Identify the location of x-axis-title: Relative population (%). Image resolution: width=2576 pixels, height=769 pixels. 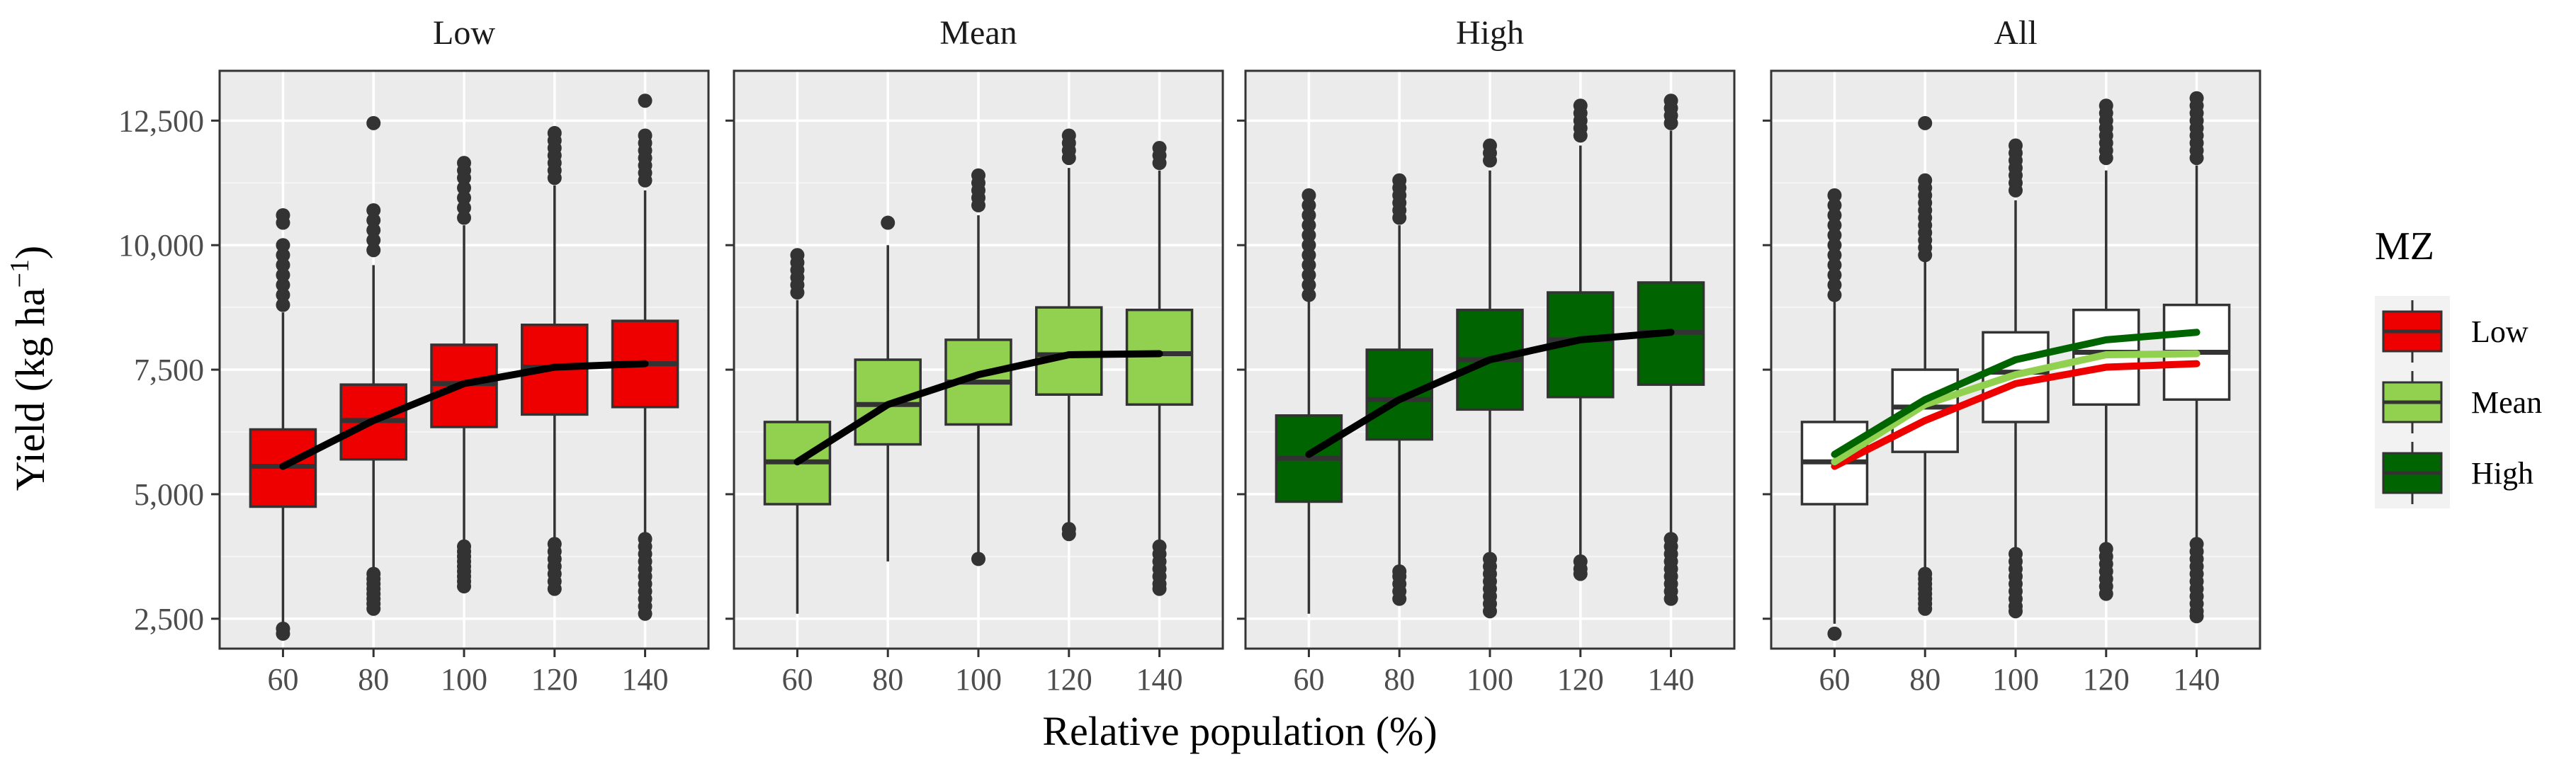
(1239, 731).